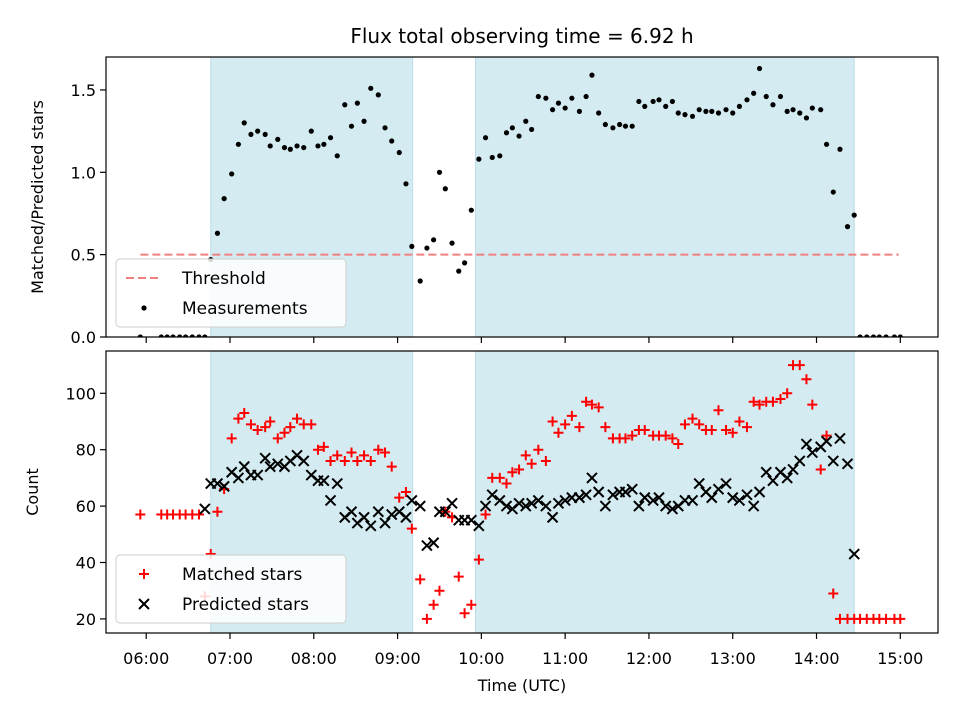  What do you see at coordinates (80, 393) in the screenshot?
I see `y-tick-label: 100` at bounding box center [80, 393].